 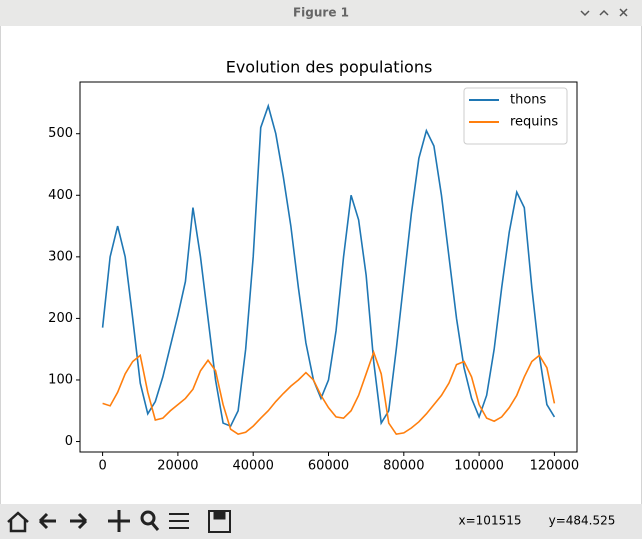 I want to click on legend-label: requins, so click(x=534, y=122).